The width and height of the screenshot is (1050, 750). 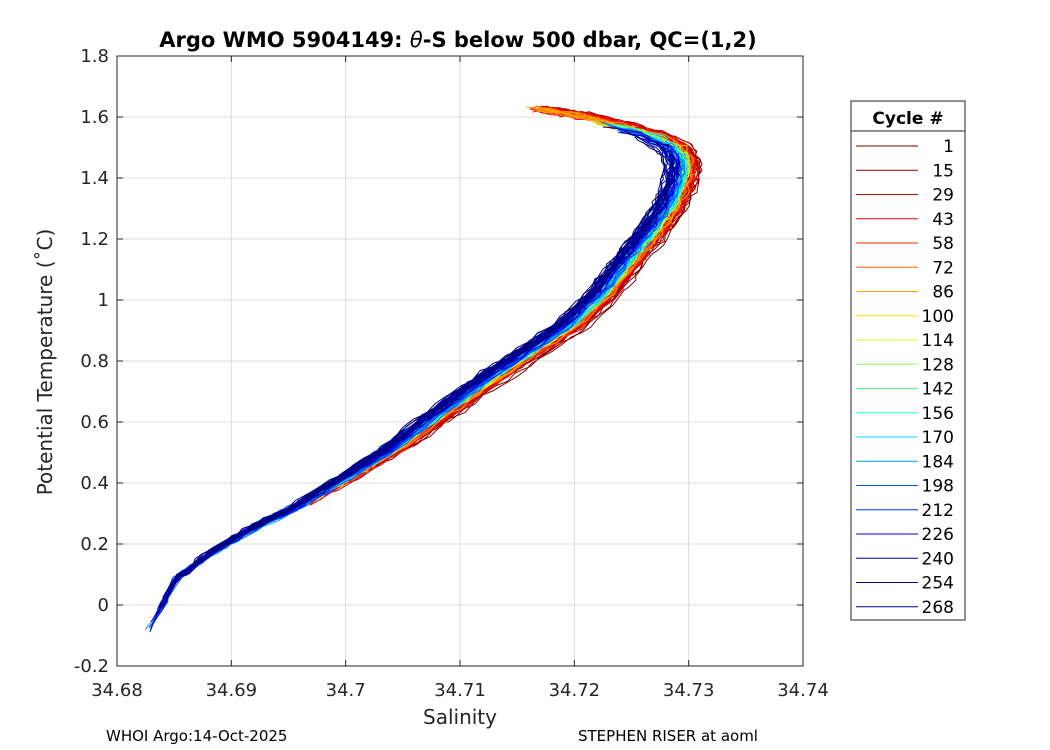 I want to click on legend-label: 128, so click(x=938, y=365).